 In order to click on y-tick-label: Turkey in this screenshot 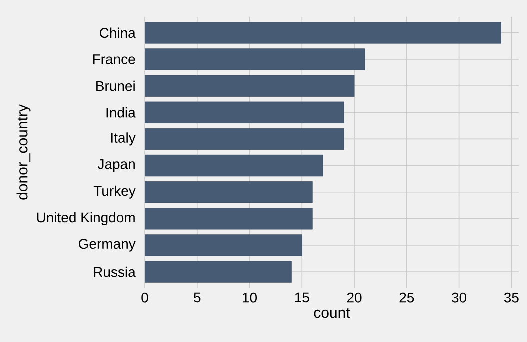, I will do `click(115, 192)`.